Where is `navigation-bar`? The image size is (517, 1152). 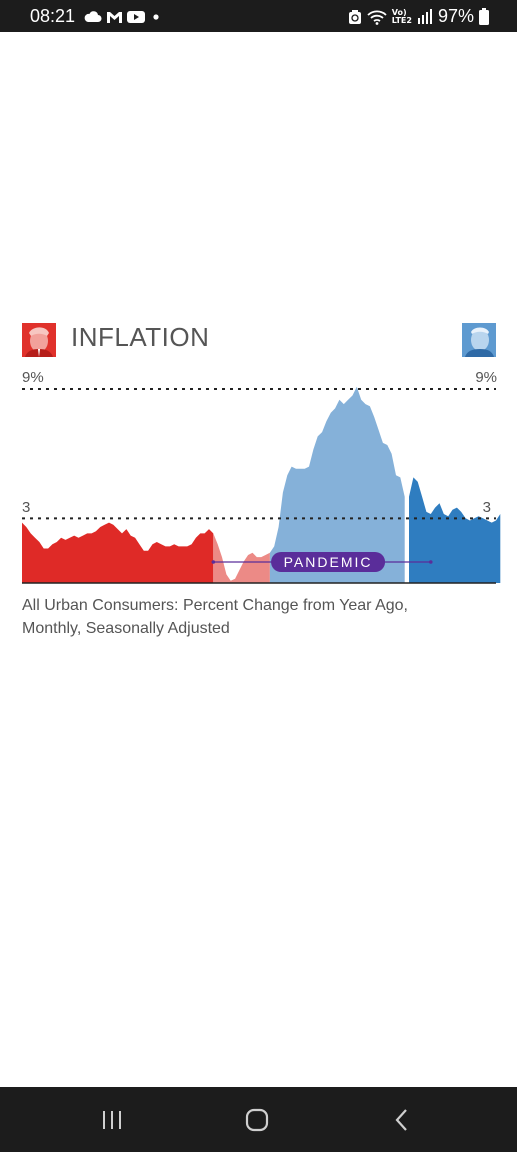 navigation-bar is located at coordinates (258, 1119).